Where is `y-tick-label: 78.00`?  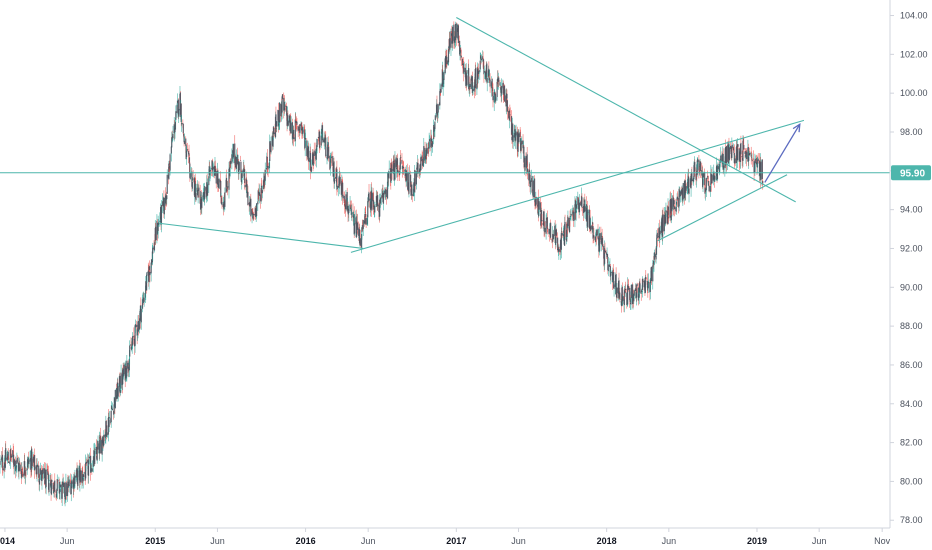 y-tick-label: 78.00 is located at coordinates (911, 520).